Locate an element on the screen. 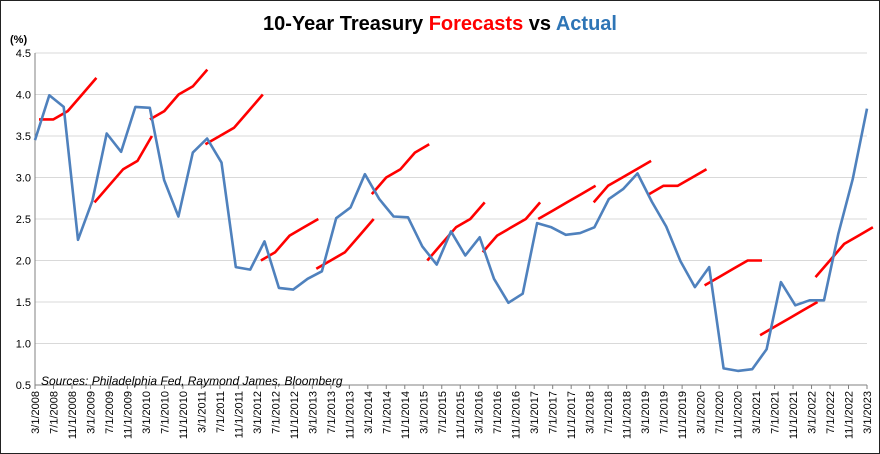 The height and width of the screenshot is (454, 880). x-tick-label: 7/1/2017 is located at coordinates (554, 412).